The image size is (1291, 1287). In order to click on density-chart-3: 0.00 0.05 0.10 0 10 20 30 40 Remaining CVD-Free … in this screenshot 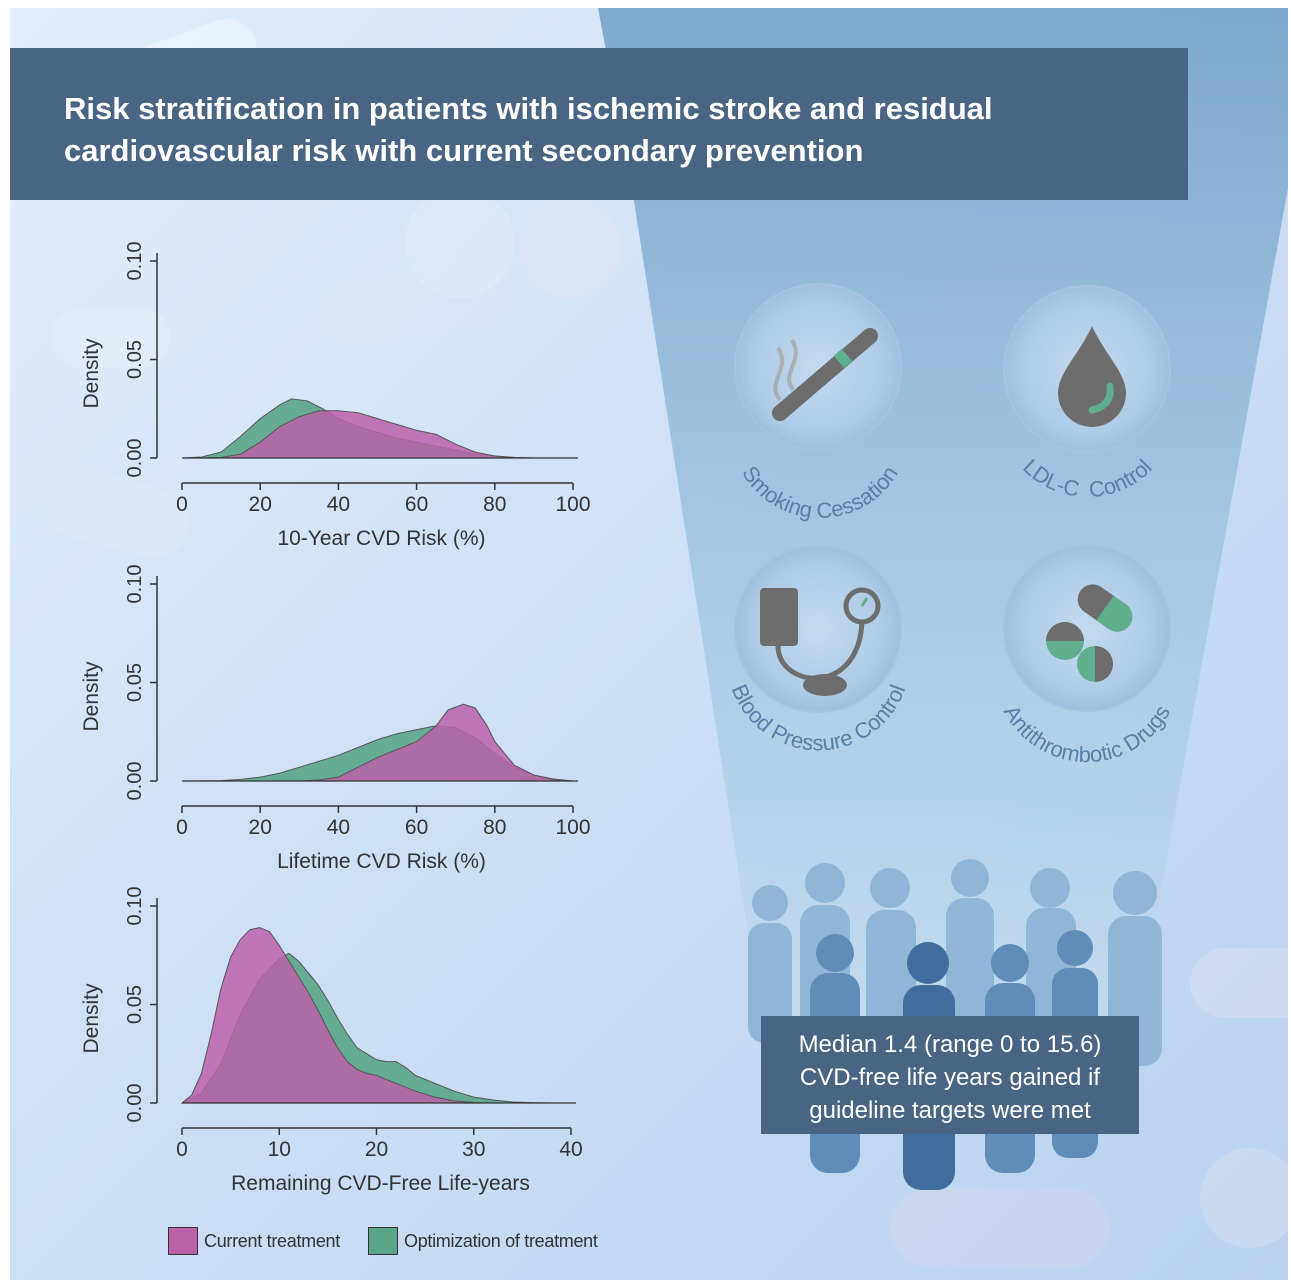, I will do `click(331, 1041)`.